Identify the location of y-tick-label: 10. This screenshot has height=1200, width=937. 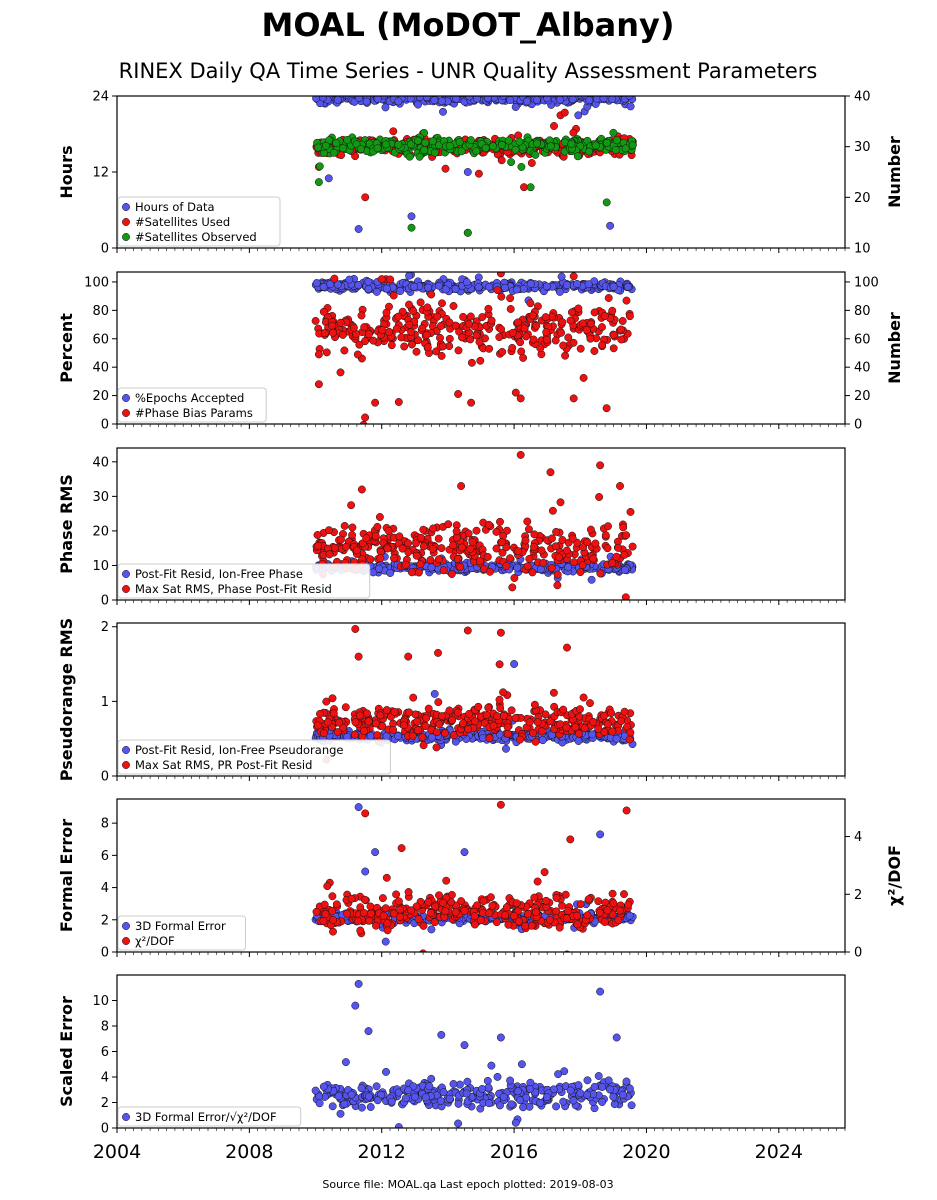
(100, 566).